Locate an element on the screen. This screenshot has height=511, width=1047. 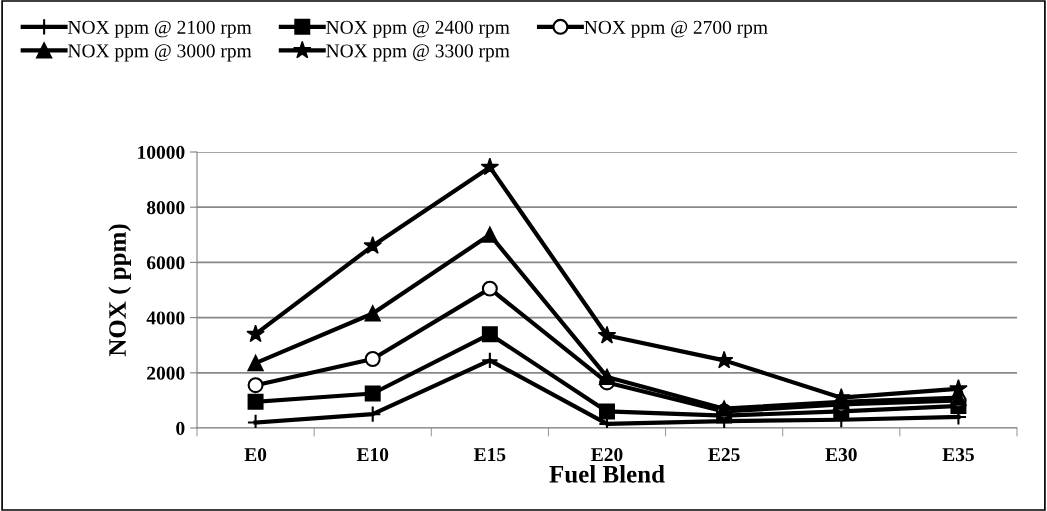
y-axis-title: NOX ( ppm) is located at coordinates (120, 290).